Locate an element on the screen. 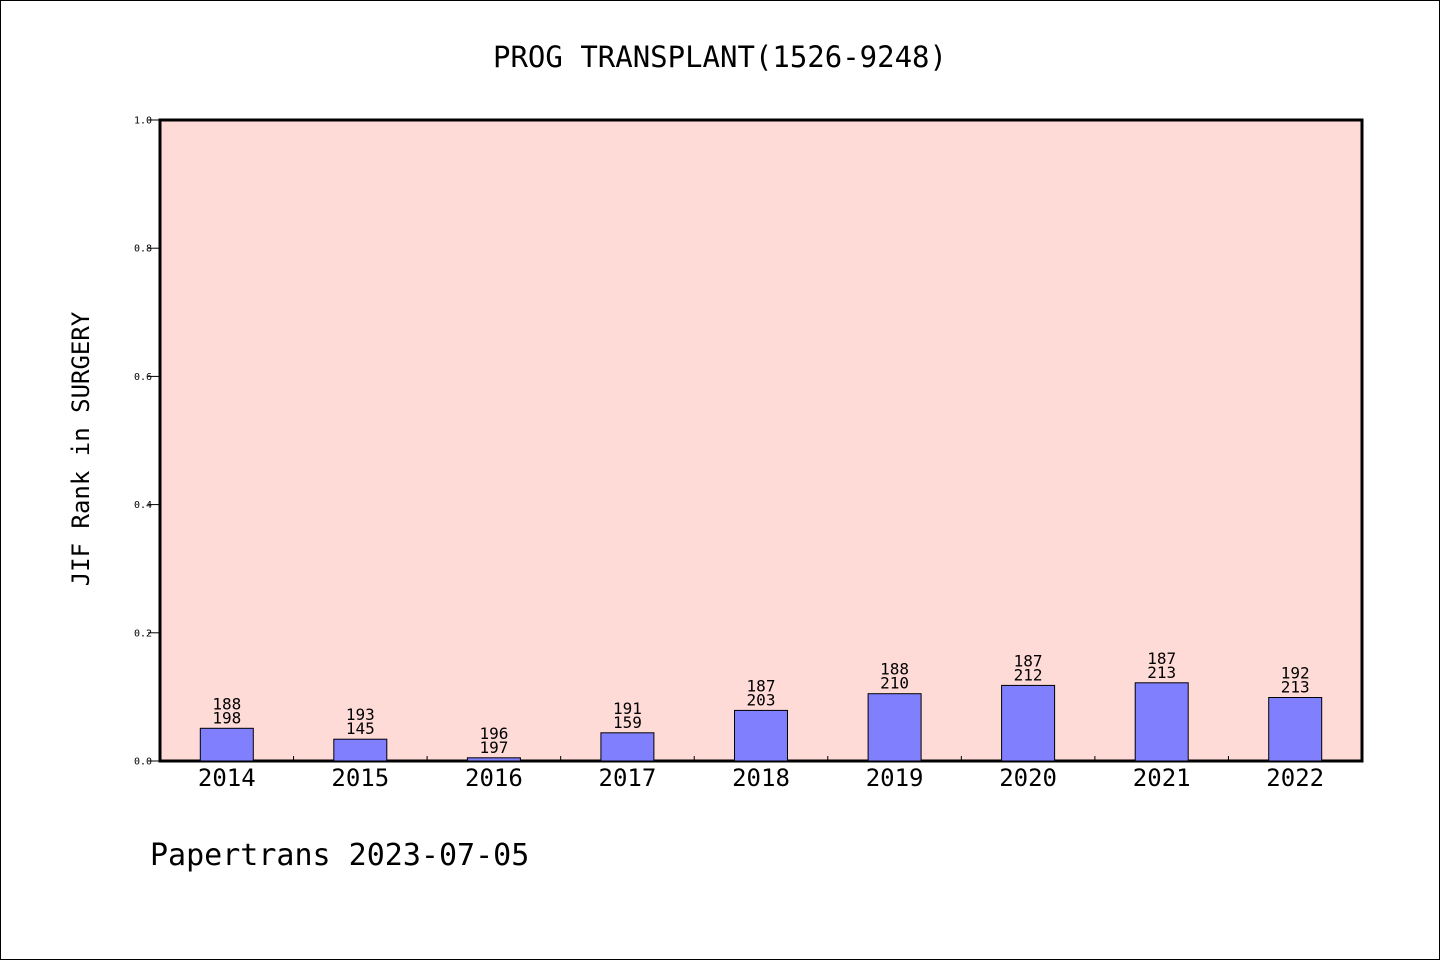  x-tick-label-2022: 2022 is located at coordinates (1295, 778).